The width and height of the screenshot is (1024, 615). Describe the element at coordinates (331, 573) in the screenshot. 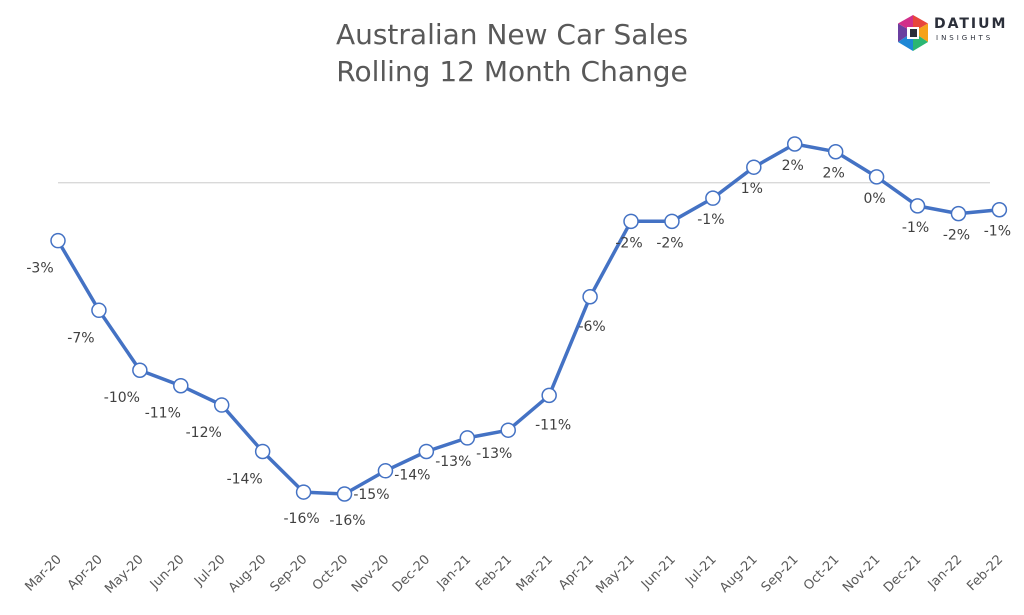

I see `x-tick-label: Oct-20` at that location.